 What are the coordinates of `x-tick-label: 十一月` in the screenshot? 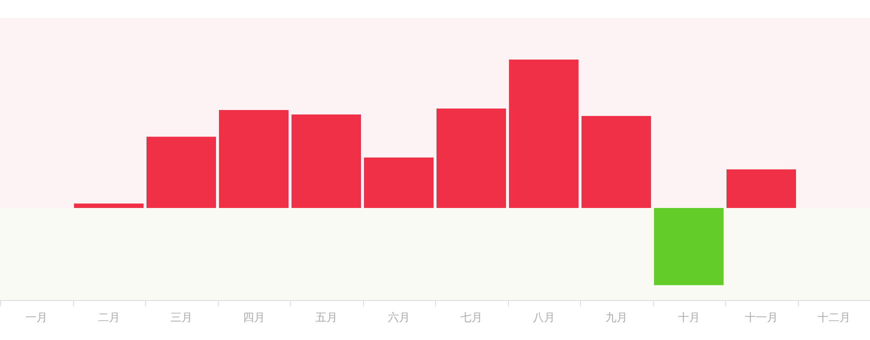 It's located at (761, 317).